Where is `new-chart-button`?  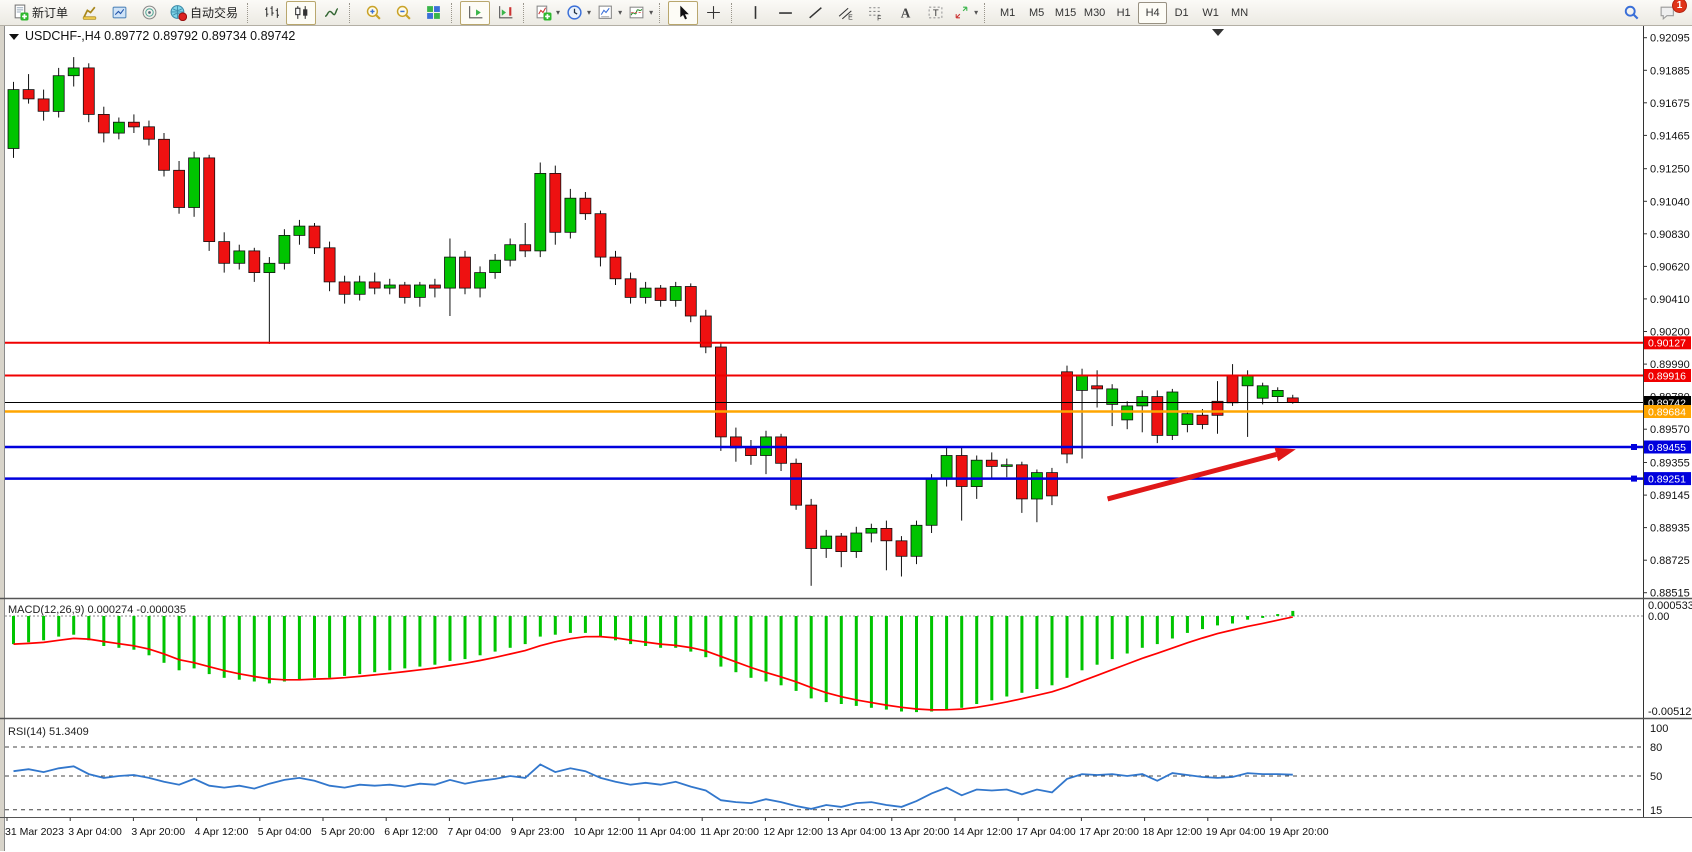 new-chart-button is located at coordinates (89, 13).